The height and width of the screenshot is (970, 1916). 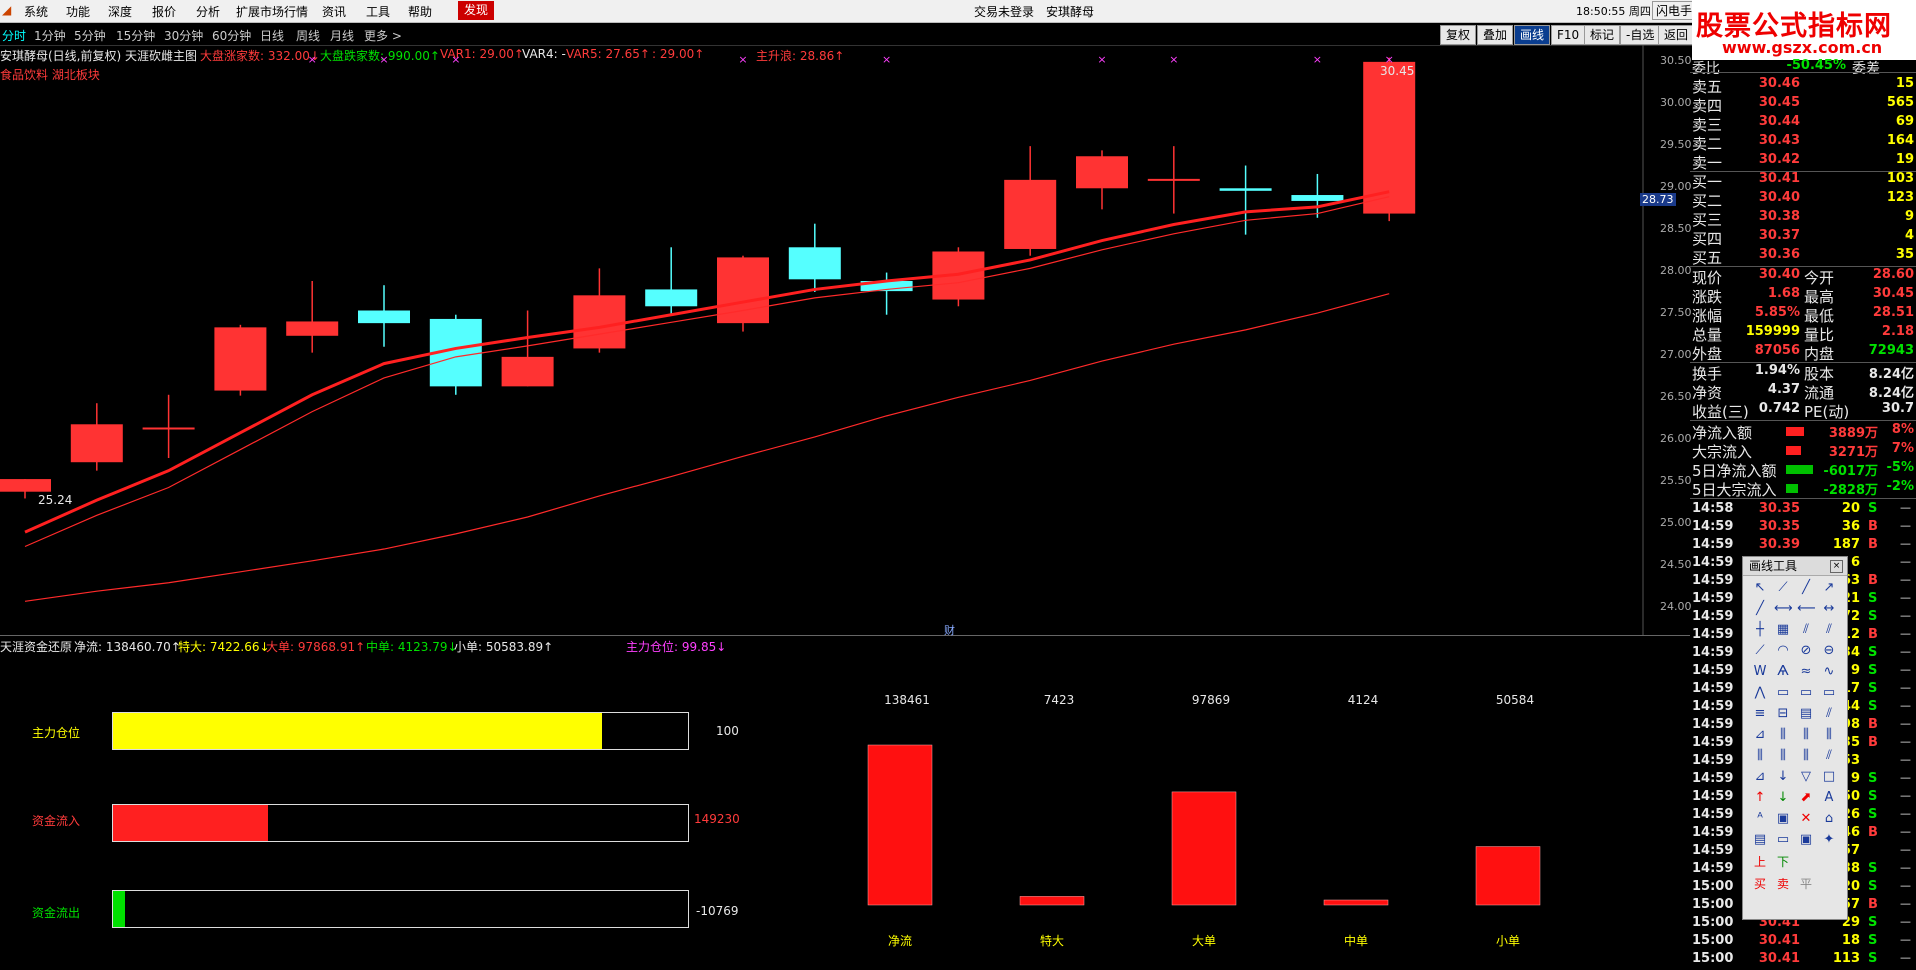 What do you see at coordinates (1760, 692) in the screenshot?
I see `draw-tool-icon: ⋀` at bounding box center [1760, 692].